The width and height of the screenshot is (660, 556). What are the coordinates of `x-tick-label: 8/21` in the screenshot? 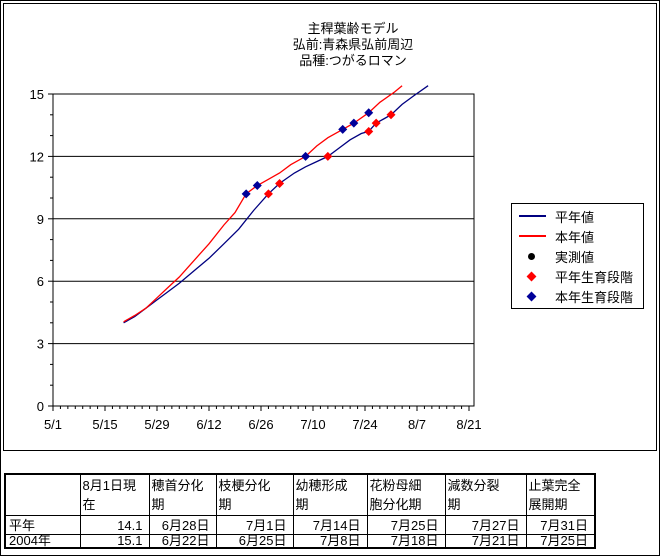 It's located at (468, 424).